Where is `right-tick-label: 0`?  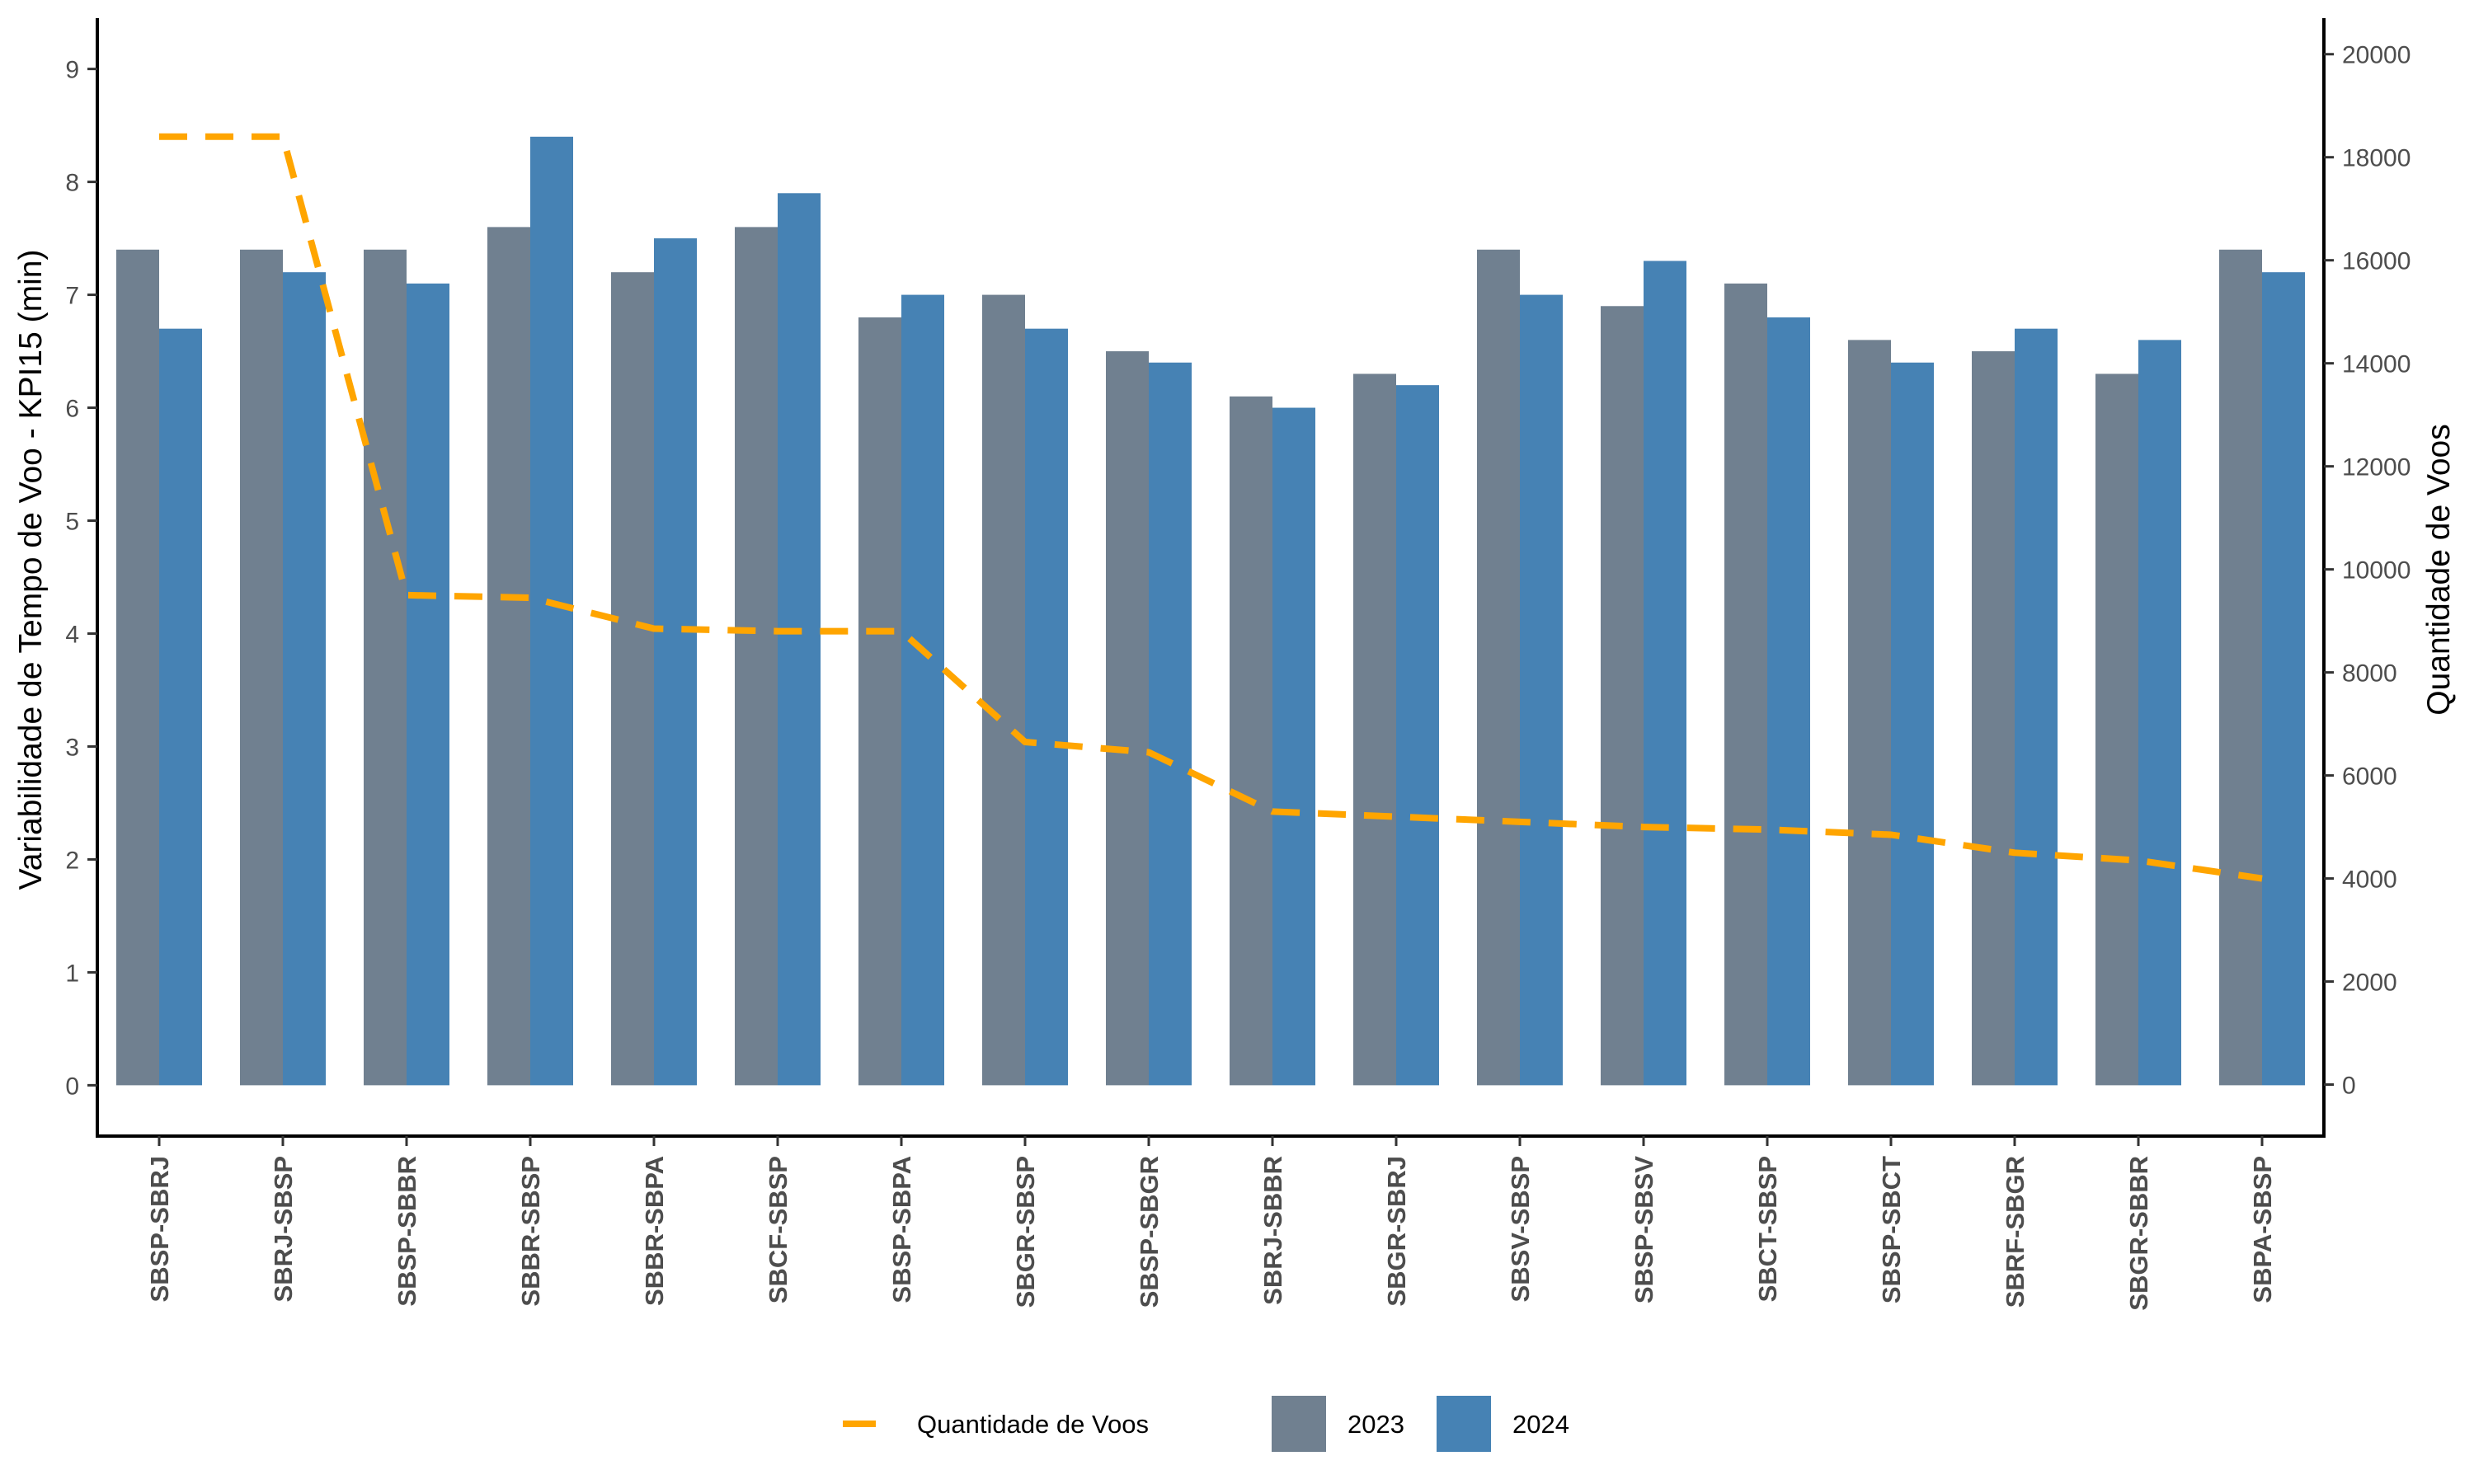
right-tick-label: 0 is located at coordinates (2349, 1086).